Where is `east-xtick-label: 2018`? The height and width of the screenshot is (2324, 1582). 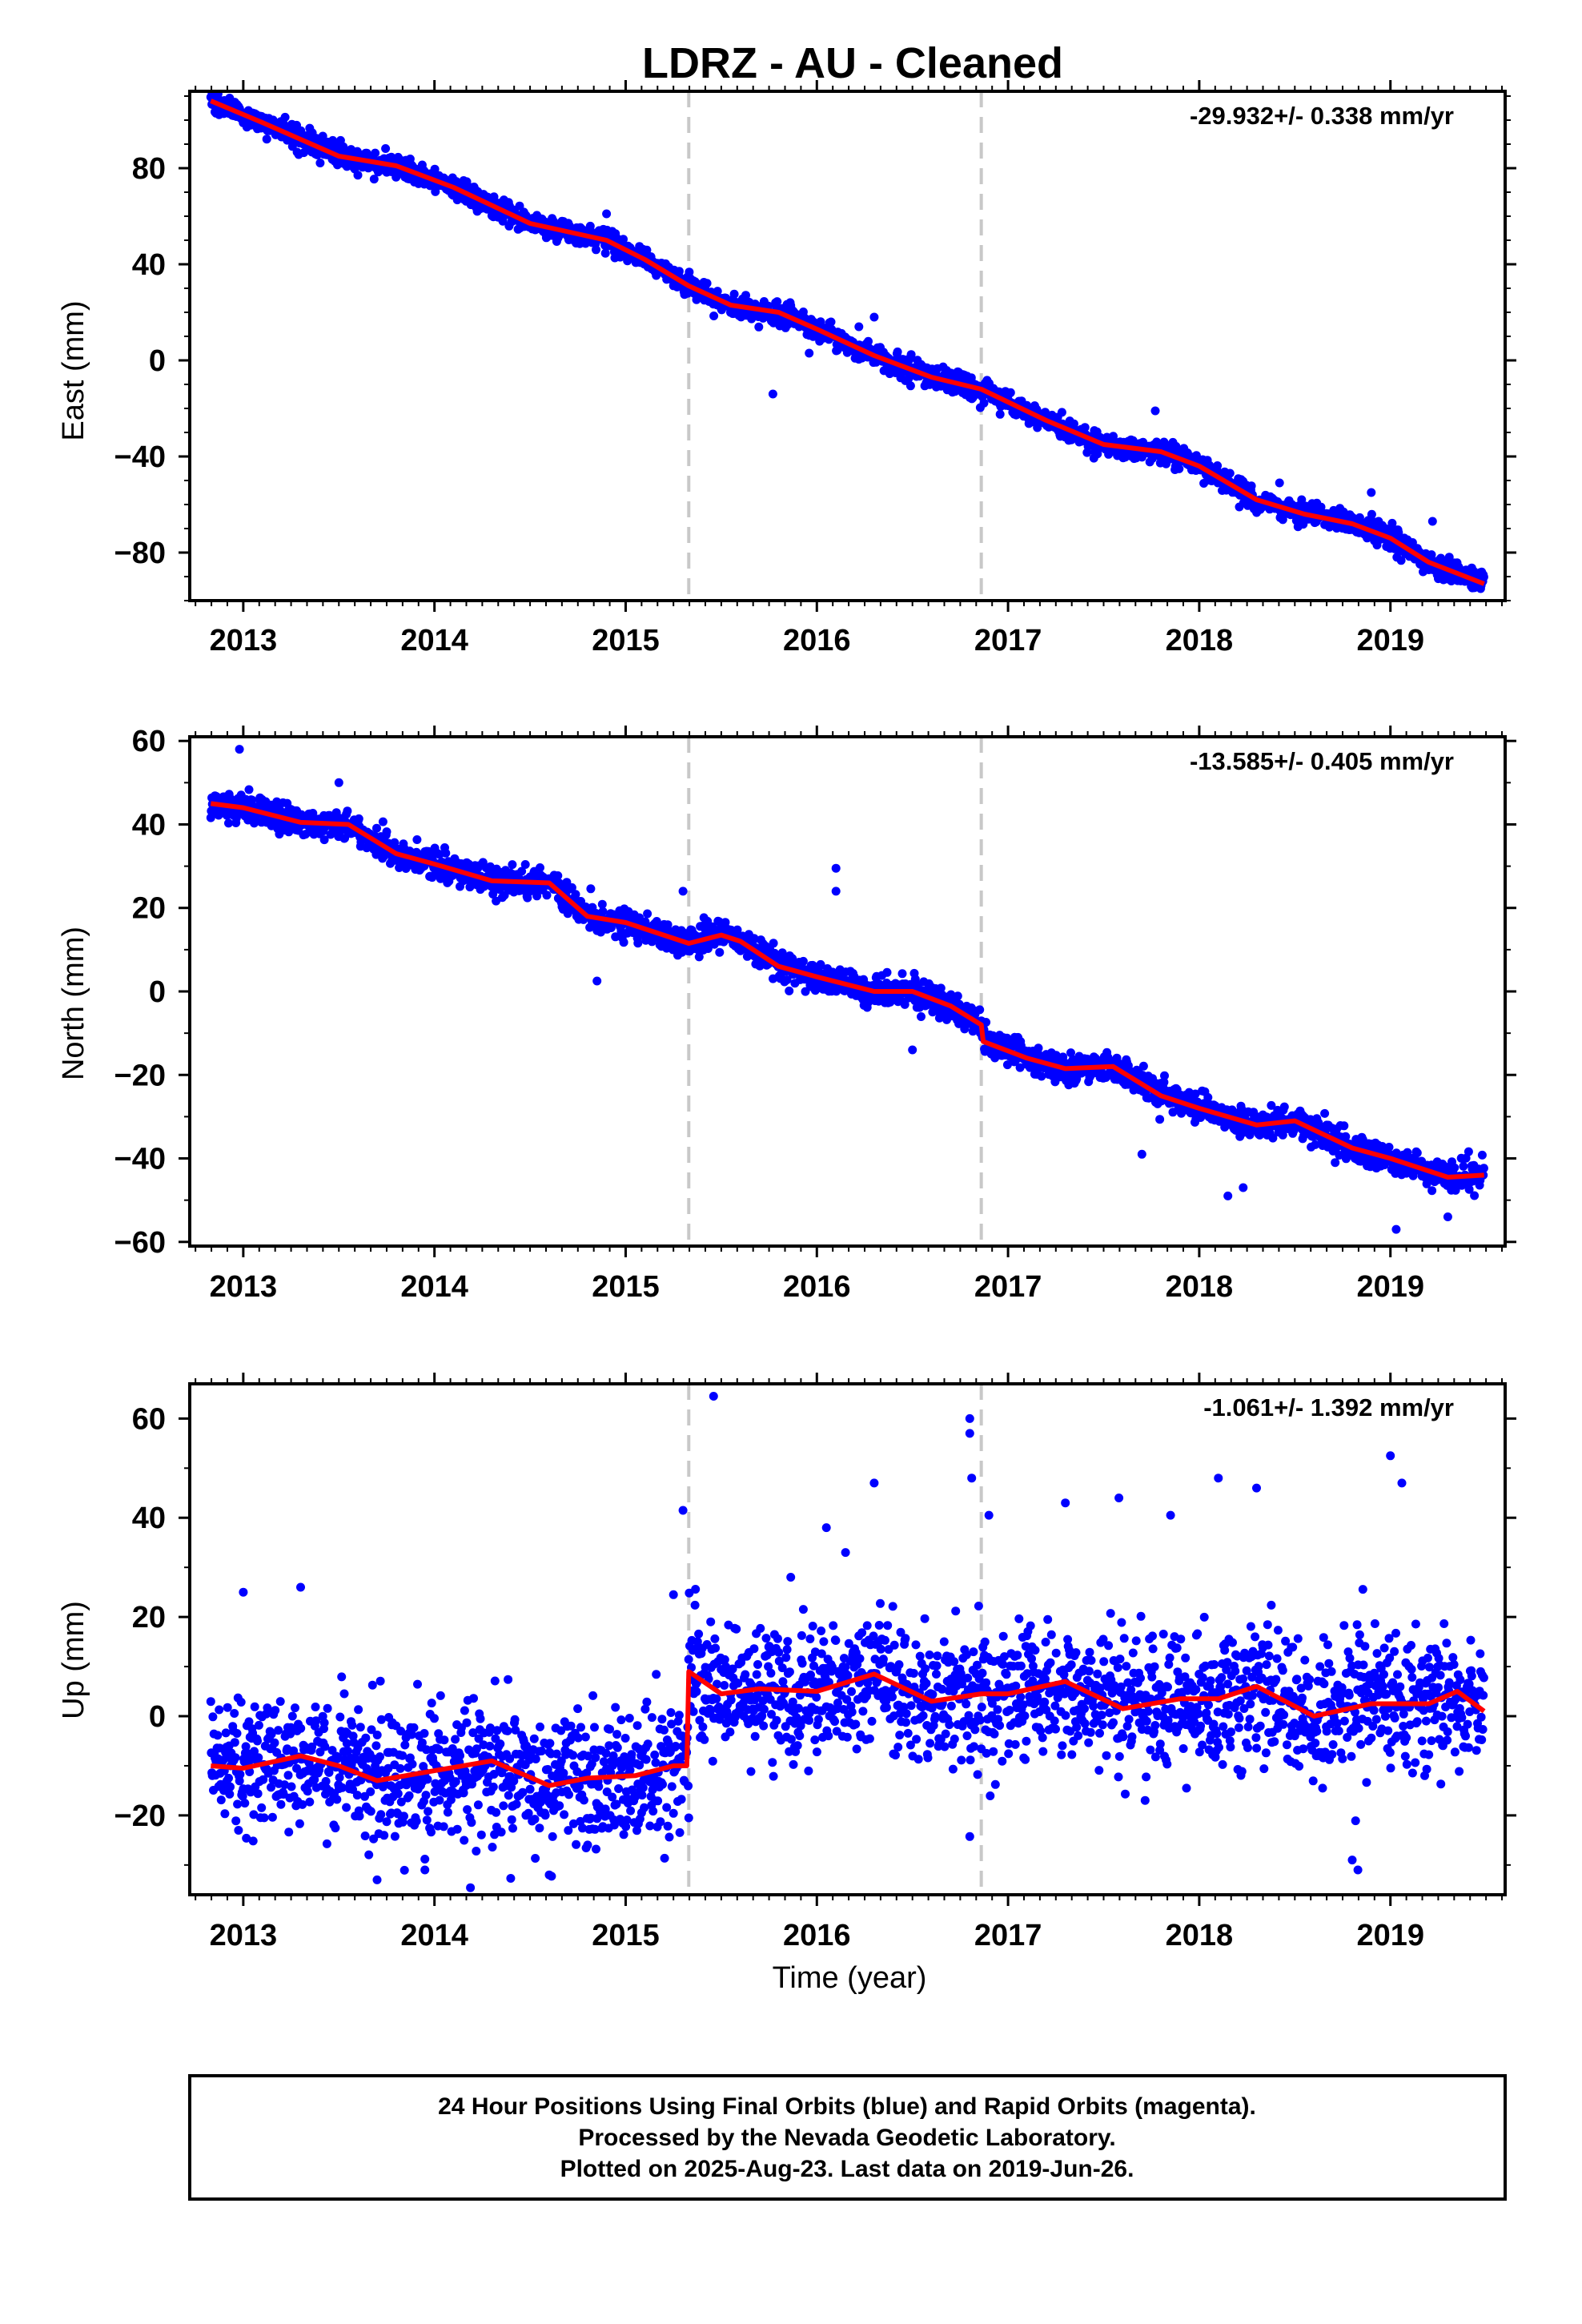 east-xtick-label: 2018 is located at coordinates (1200, 640).